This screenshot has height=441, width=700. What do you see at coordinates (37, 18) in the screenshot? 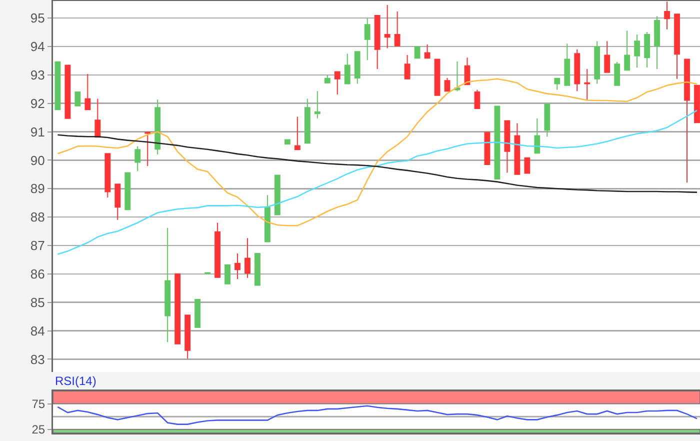
I see `y-tick-label: 95` at bounding box center [37, 18].